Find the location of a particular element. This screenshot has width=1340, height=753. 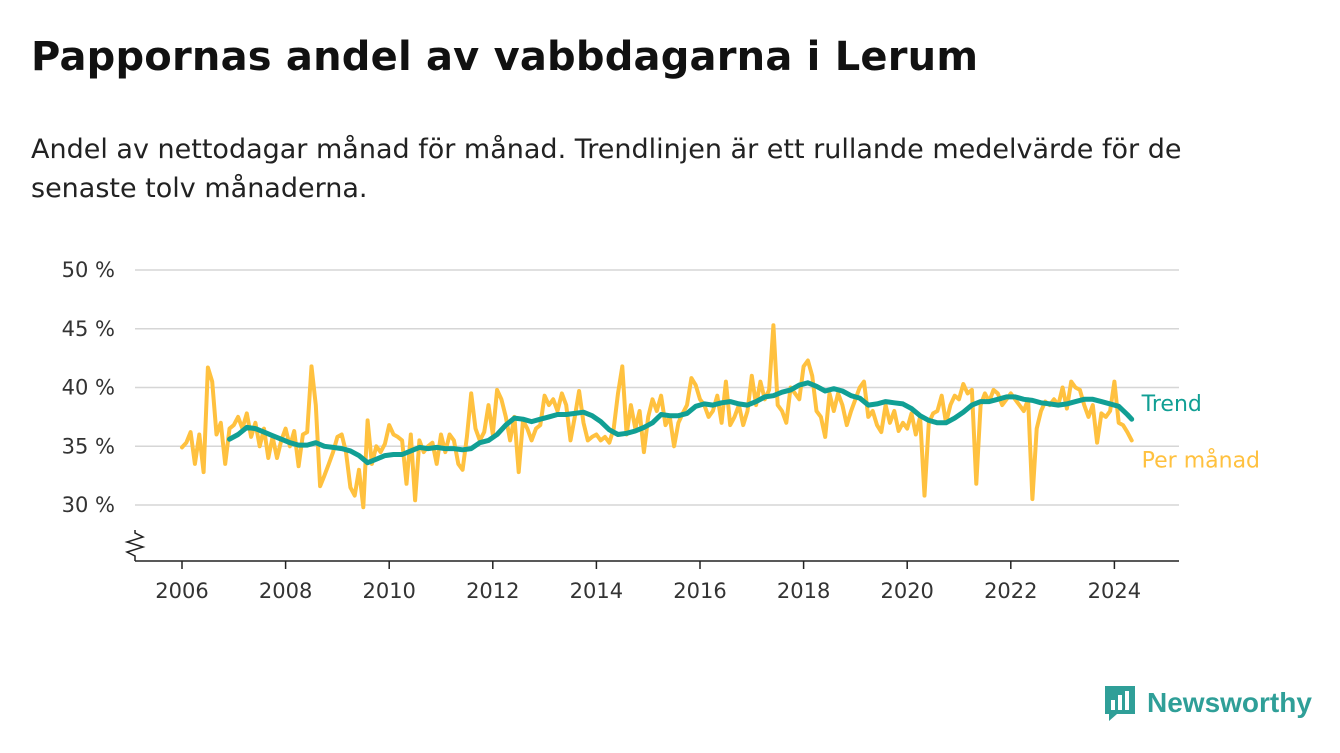

newsworthy-icon is located at coordinates (1120, 703).